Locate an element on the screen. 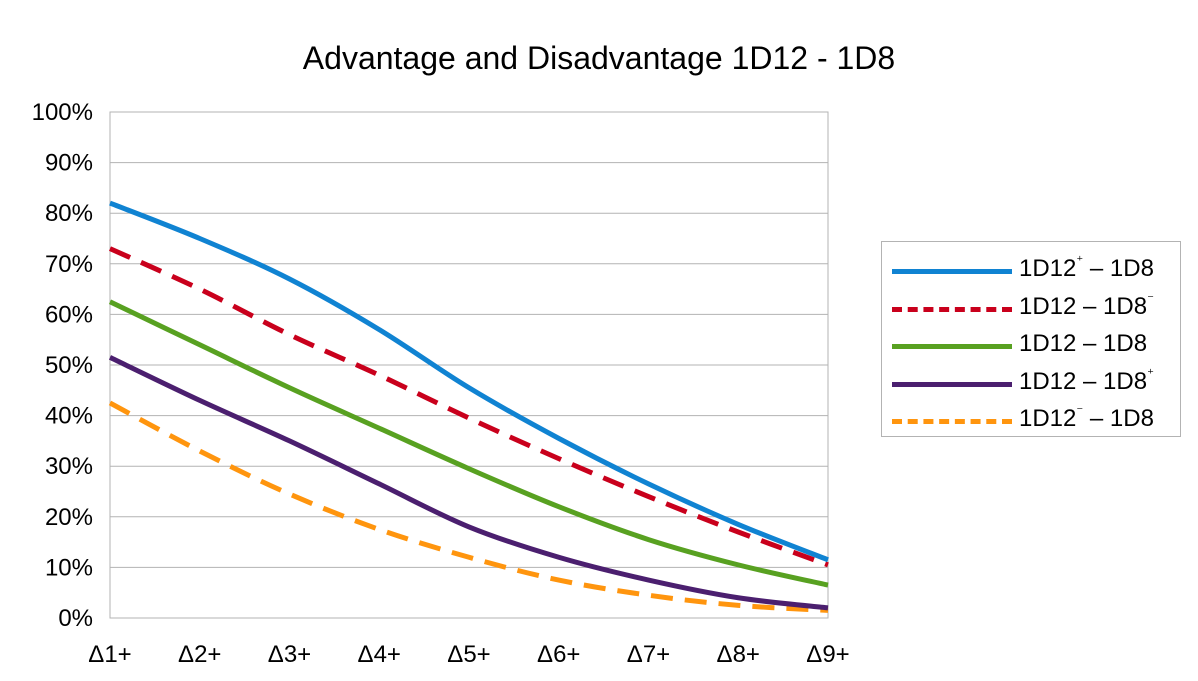 The height and width of the screenshot is (681, 1198). legend-label: 1D12 – 1D8 is located at coordinates (1083, 343).